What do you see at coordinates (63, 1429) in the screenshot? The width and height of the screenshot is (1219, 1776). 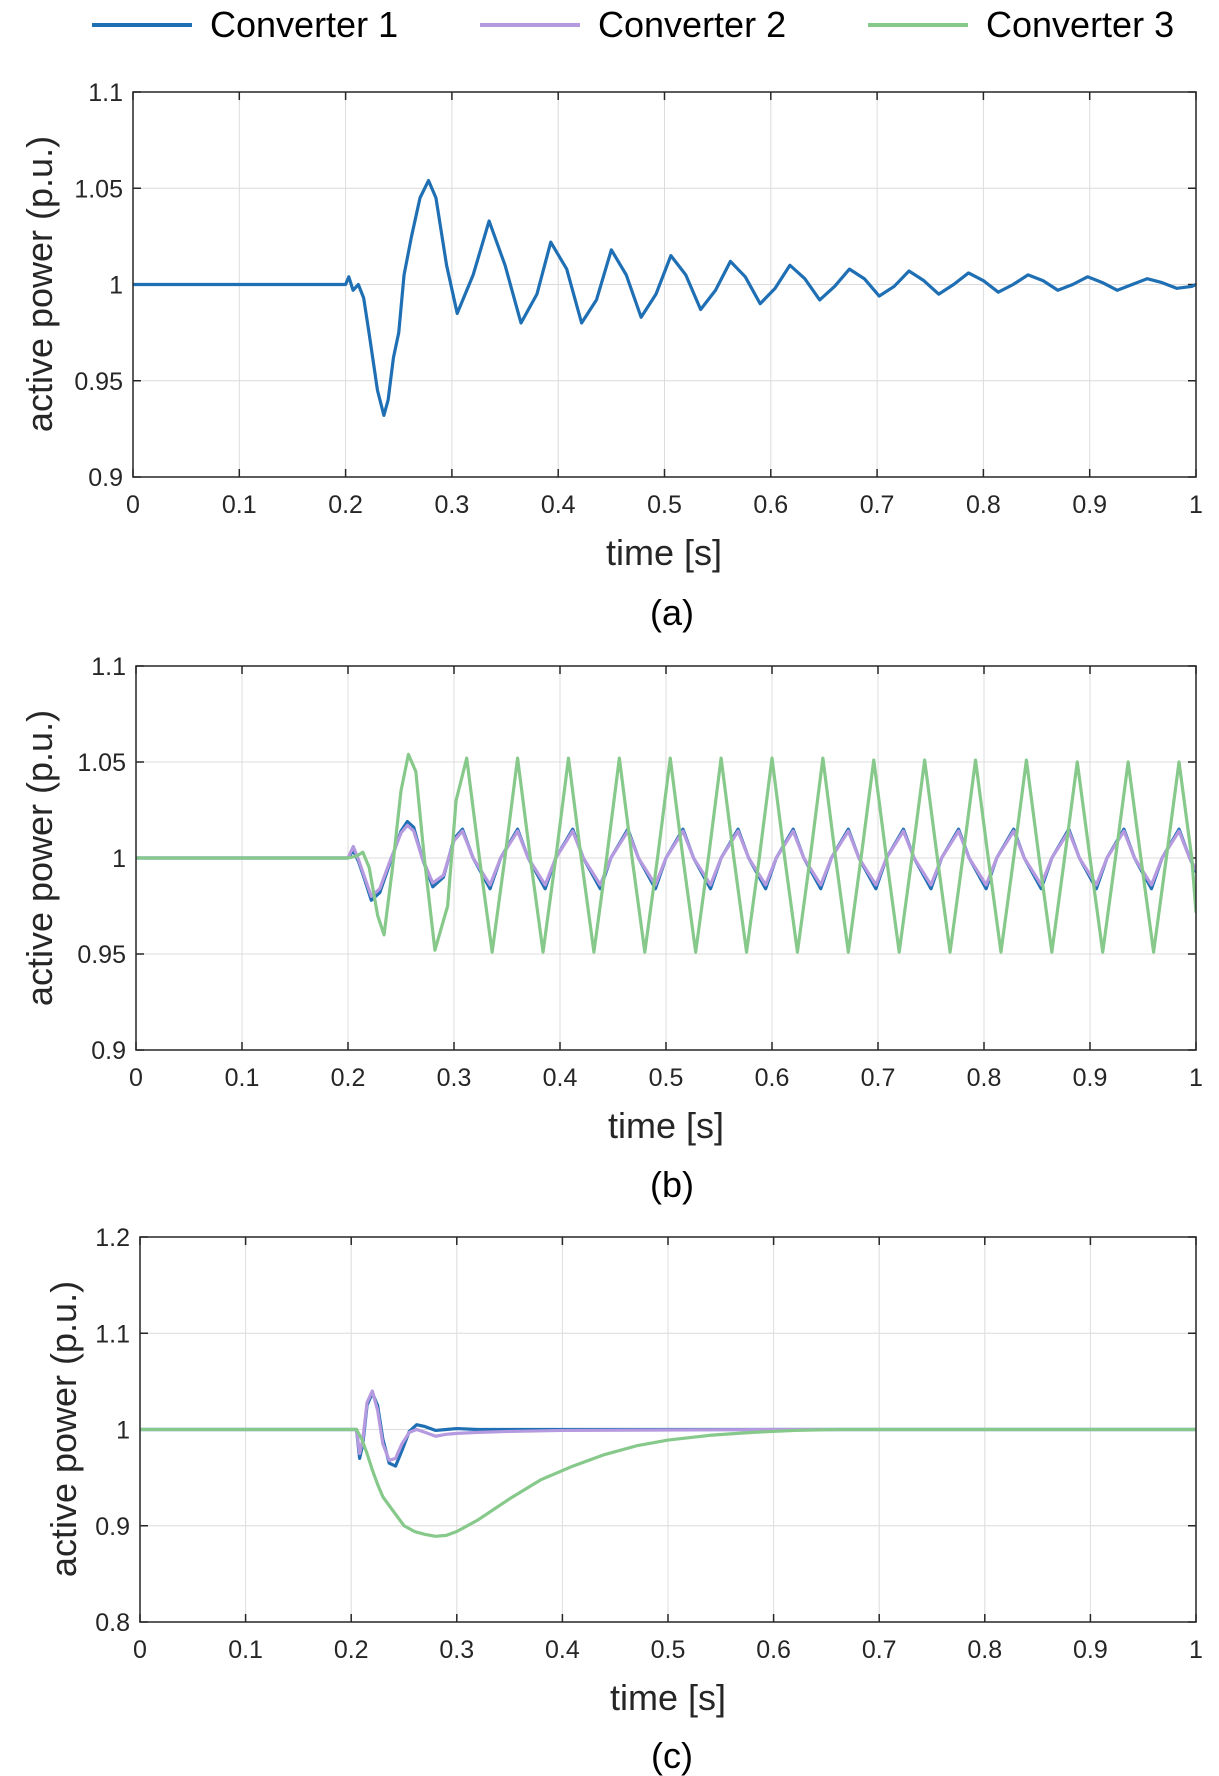 I see `panel-c-ylabel: active power (p.u.)` at bounding box center [63, 1429].